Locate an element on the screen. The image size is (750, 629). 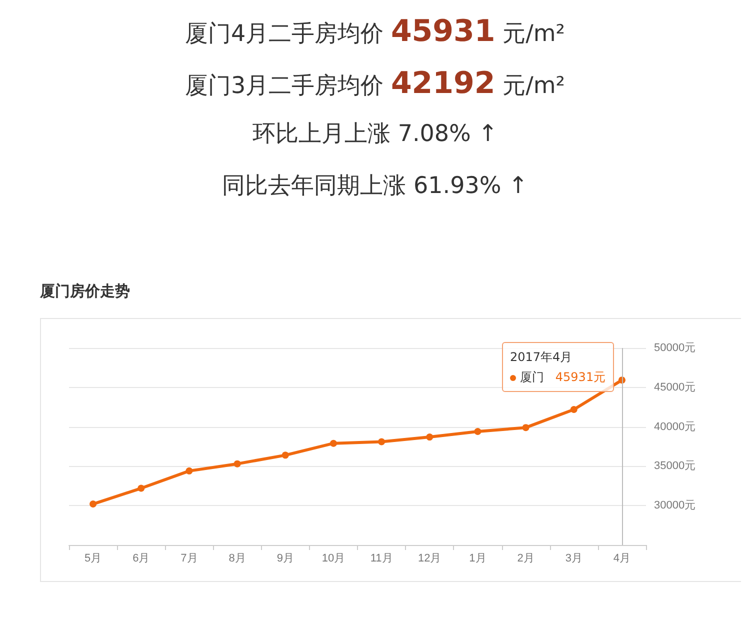
data-label: 45931元 is located at coordinates (580, 377).